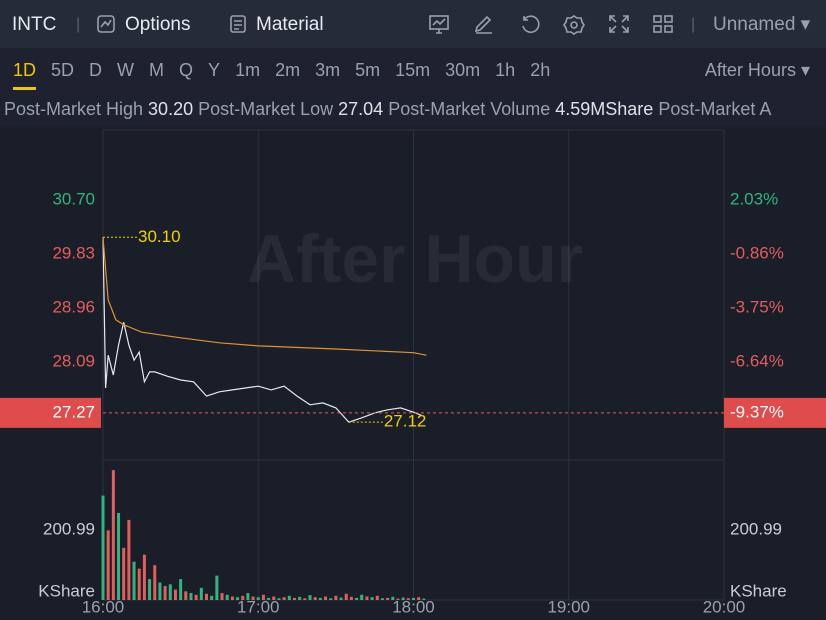  Describe the element at coordinates (604, 109) in the screenshot. I see `stat-value: 4.59MShare` at that location.